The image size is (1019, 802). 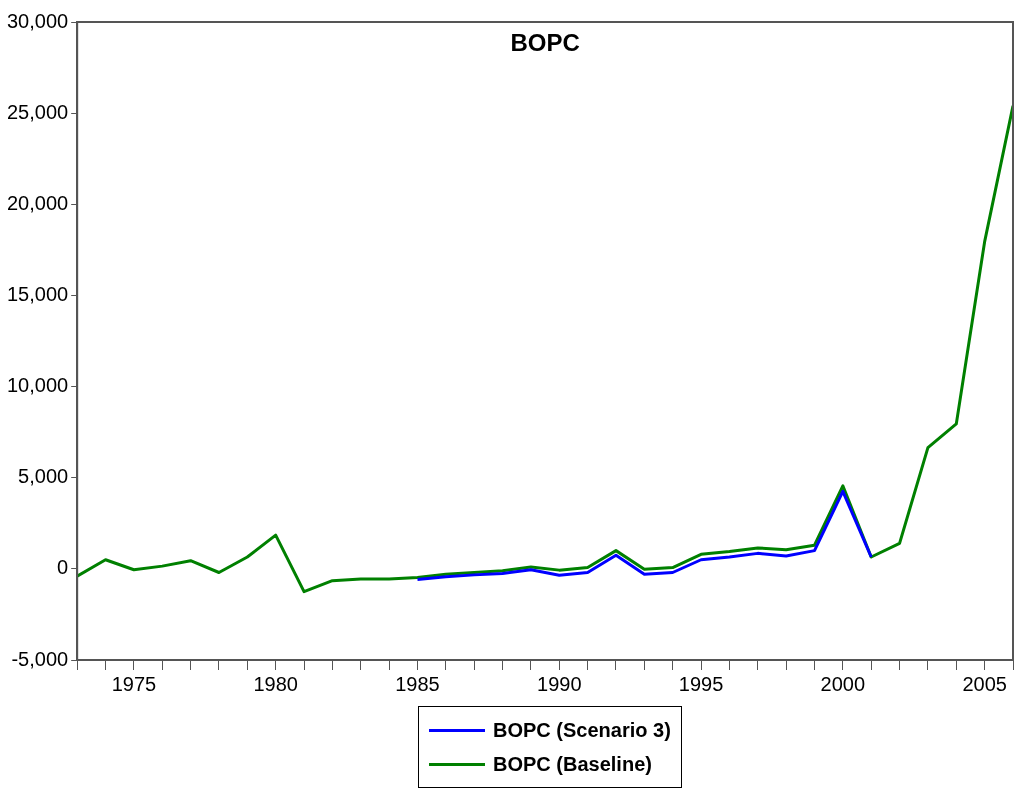 What do you see at coordinates (40, 658) in the screenshot?
I see `y-tick-label: -5,000` at bounding box center [40, 658].